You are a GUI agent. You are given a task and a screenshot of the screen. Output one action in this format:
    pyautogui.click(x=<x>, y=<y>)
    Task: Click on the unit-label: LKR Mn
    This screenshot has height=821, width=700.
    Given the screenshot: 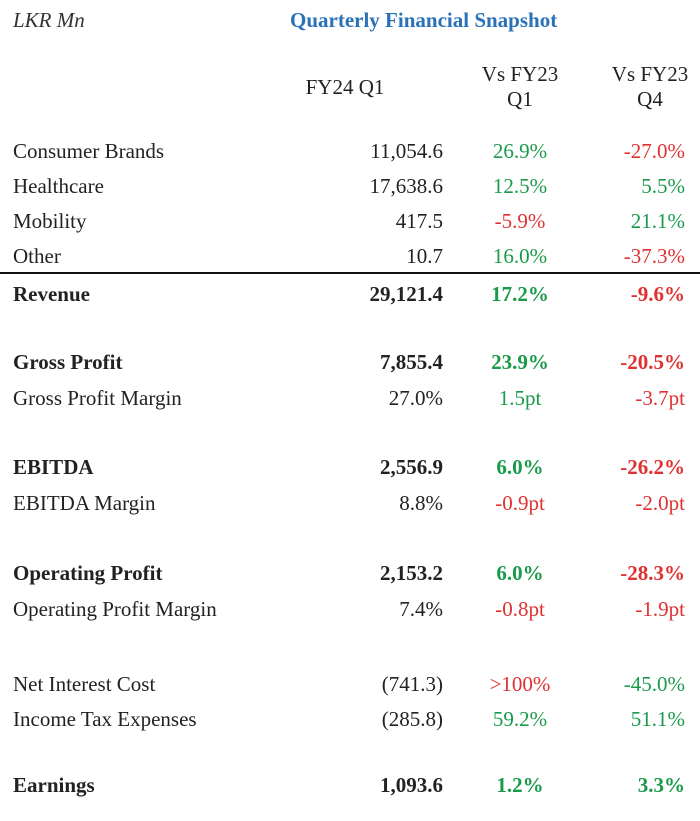 What is the action you would take?
    pyautogui.click(x=49, y=20)
    